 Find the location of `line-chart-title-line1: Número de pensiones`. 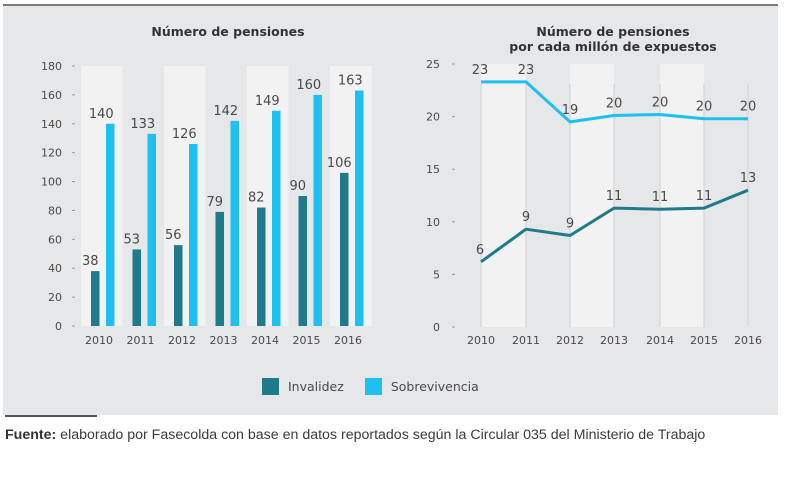

line-chart-title-line1: Número de pensiones is located at coordinates (612, 31).